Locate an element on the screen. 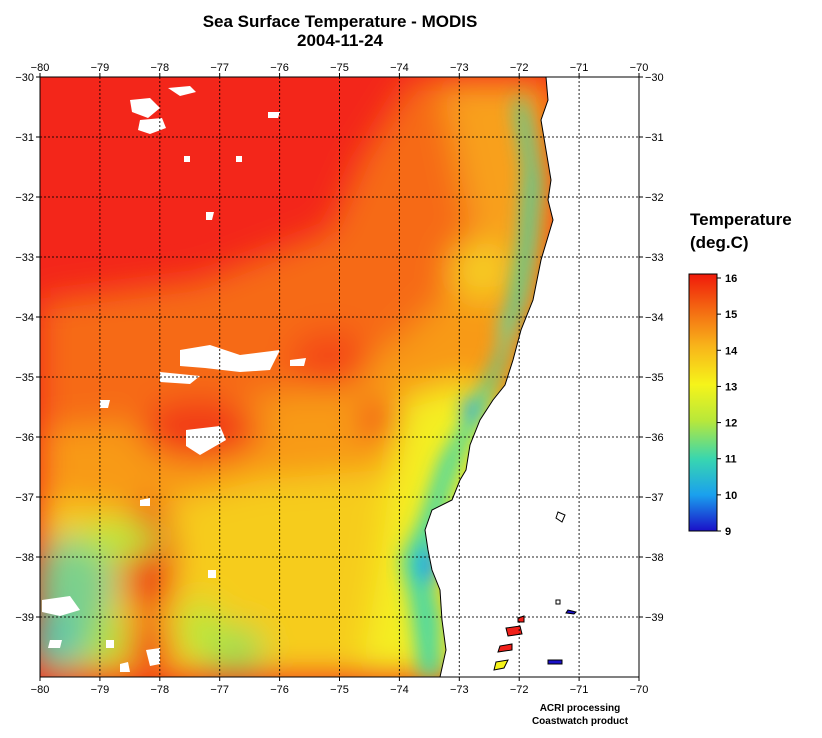  lon-label-bottom: −73 is located at coordinates (459, 690).